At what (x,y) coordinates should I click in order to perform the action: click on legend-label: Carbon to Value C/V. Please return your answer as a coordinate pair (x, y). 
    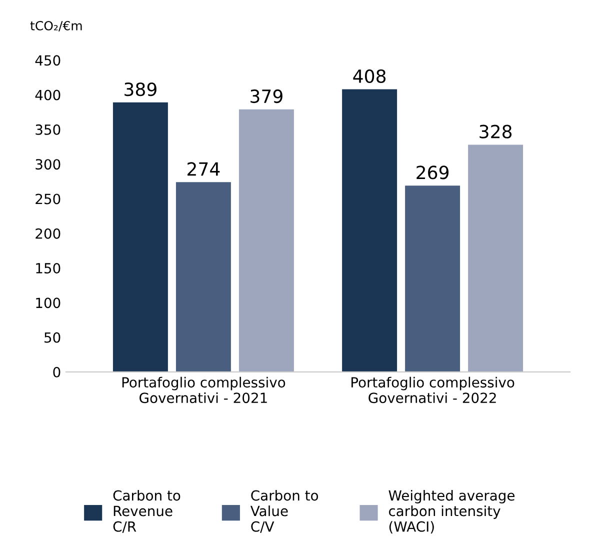
    Looking at the image, I should click on (284, 511).